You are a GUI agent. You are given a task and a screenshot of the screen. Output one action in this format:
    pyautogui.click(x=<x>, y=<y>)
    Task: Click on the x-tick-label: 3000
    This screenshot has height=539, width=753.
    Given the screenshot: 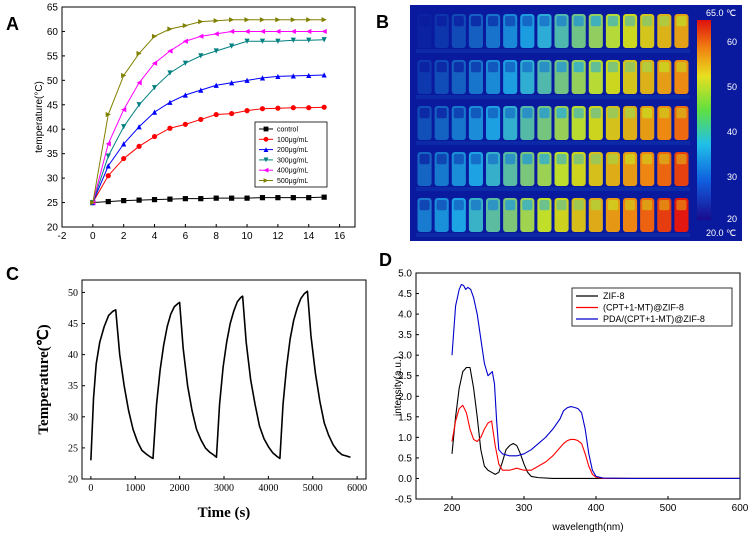 What is the action you would take?
    pyautogui.click(x=224, y=488)
    